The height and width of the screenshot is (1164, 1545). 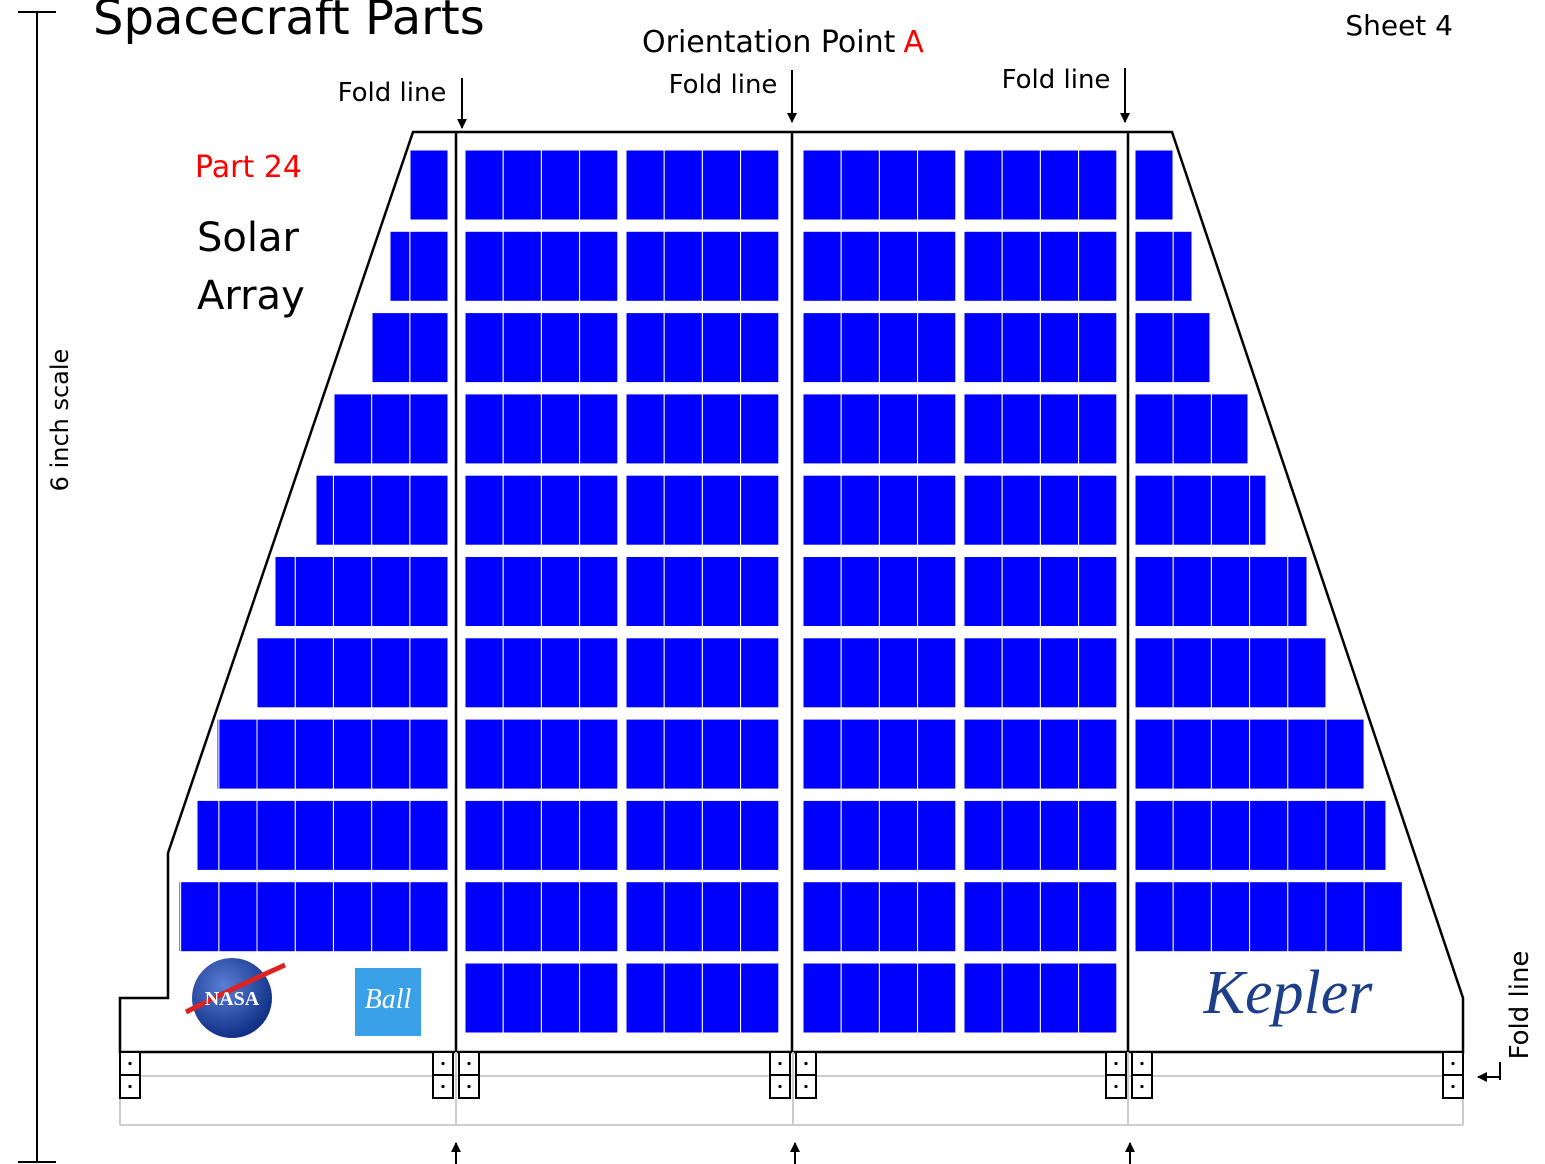 I want to click on glue-tabs, so click(x=791, y=1075).